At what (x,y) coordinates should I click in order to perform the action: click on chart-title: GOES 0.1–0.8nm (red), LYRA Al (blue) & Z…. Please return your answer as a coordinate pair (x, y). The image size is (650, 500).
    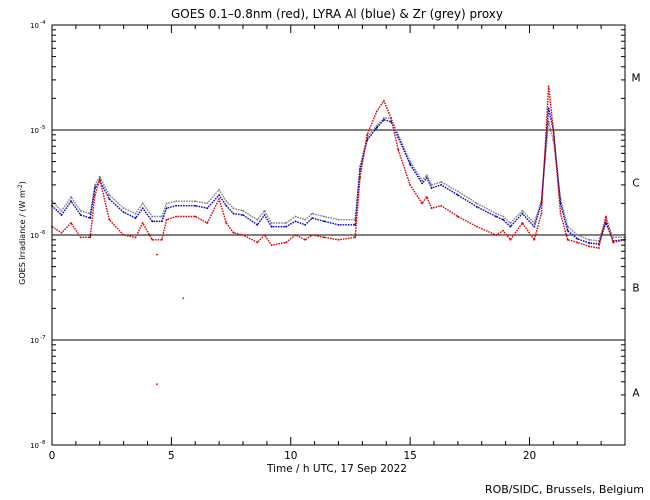
    Looking at the image, I should click on (337, 14).